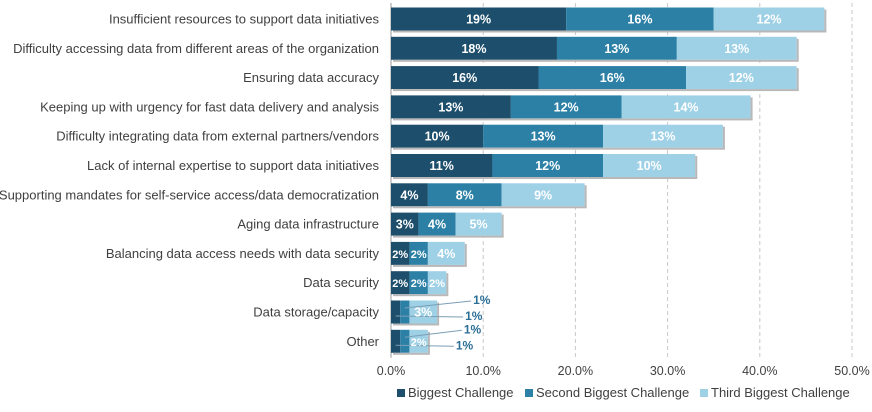  Describe the element at coordinates (341, 282) in the screenshot. I see `category-label: Data security` at that location.